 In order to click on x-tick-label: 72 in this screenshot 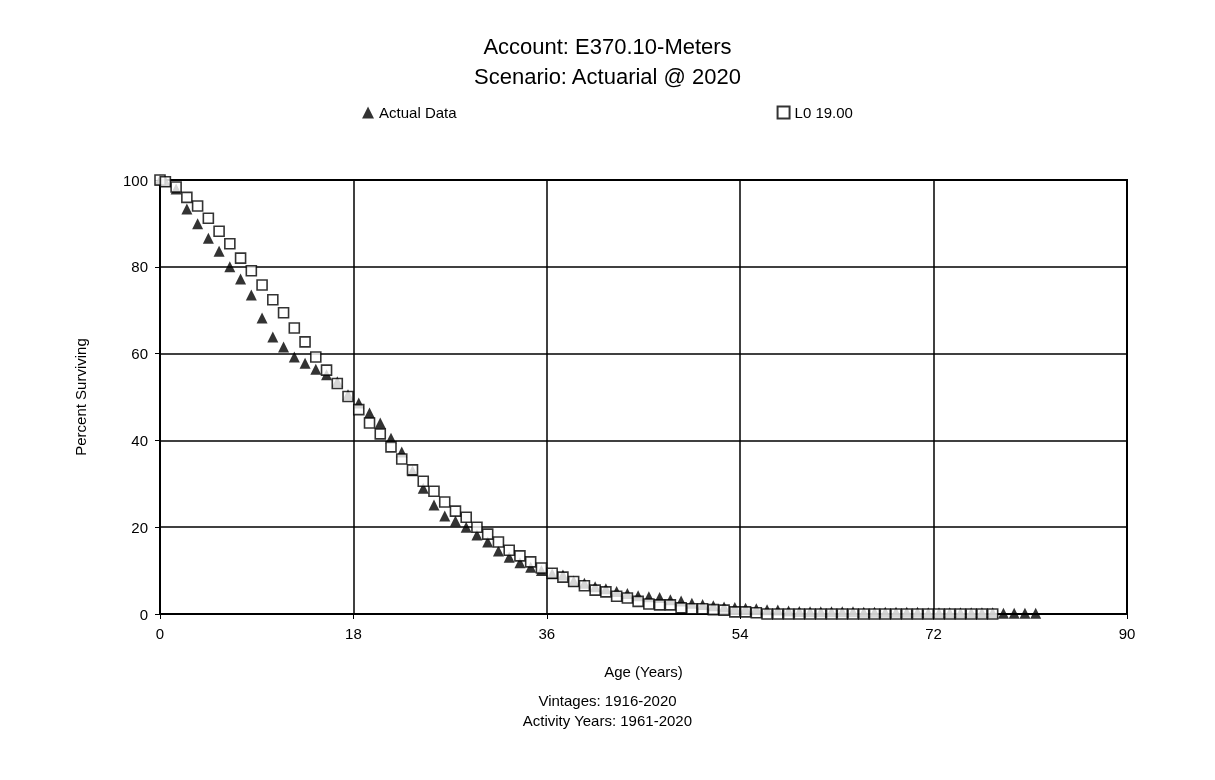, I will do `click(933, 633)`.